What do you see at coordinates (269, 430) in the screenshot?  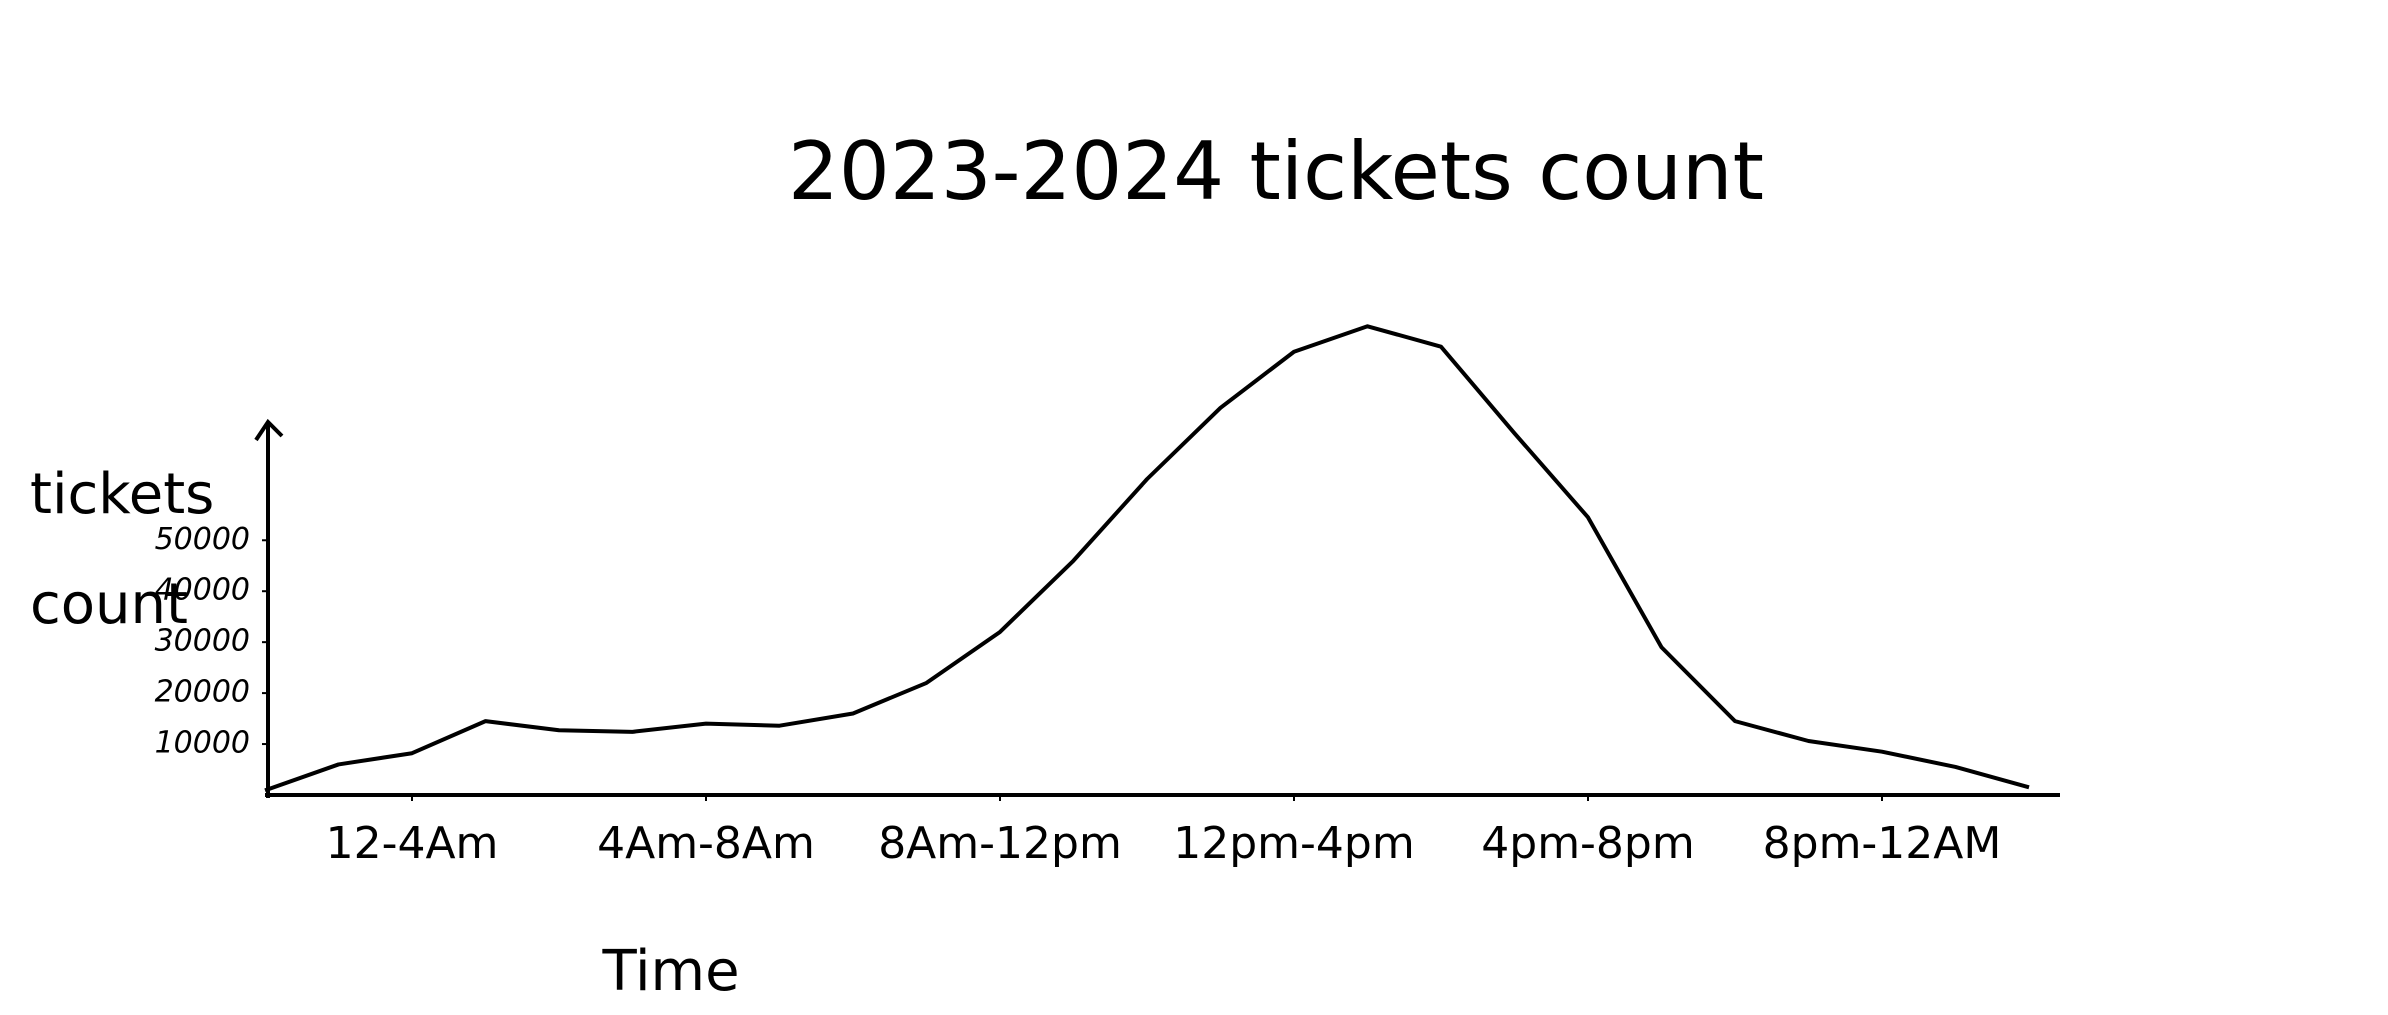 I see `y-axis-arrow` at bounding box center [269, 430].